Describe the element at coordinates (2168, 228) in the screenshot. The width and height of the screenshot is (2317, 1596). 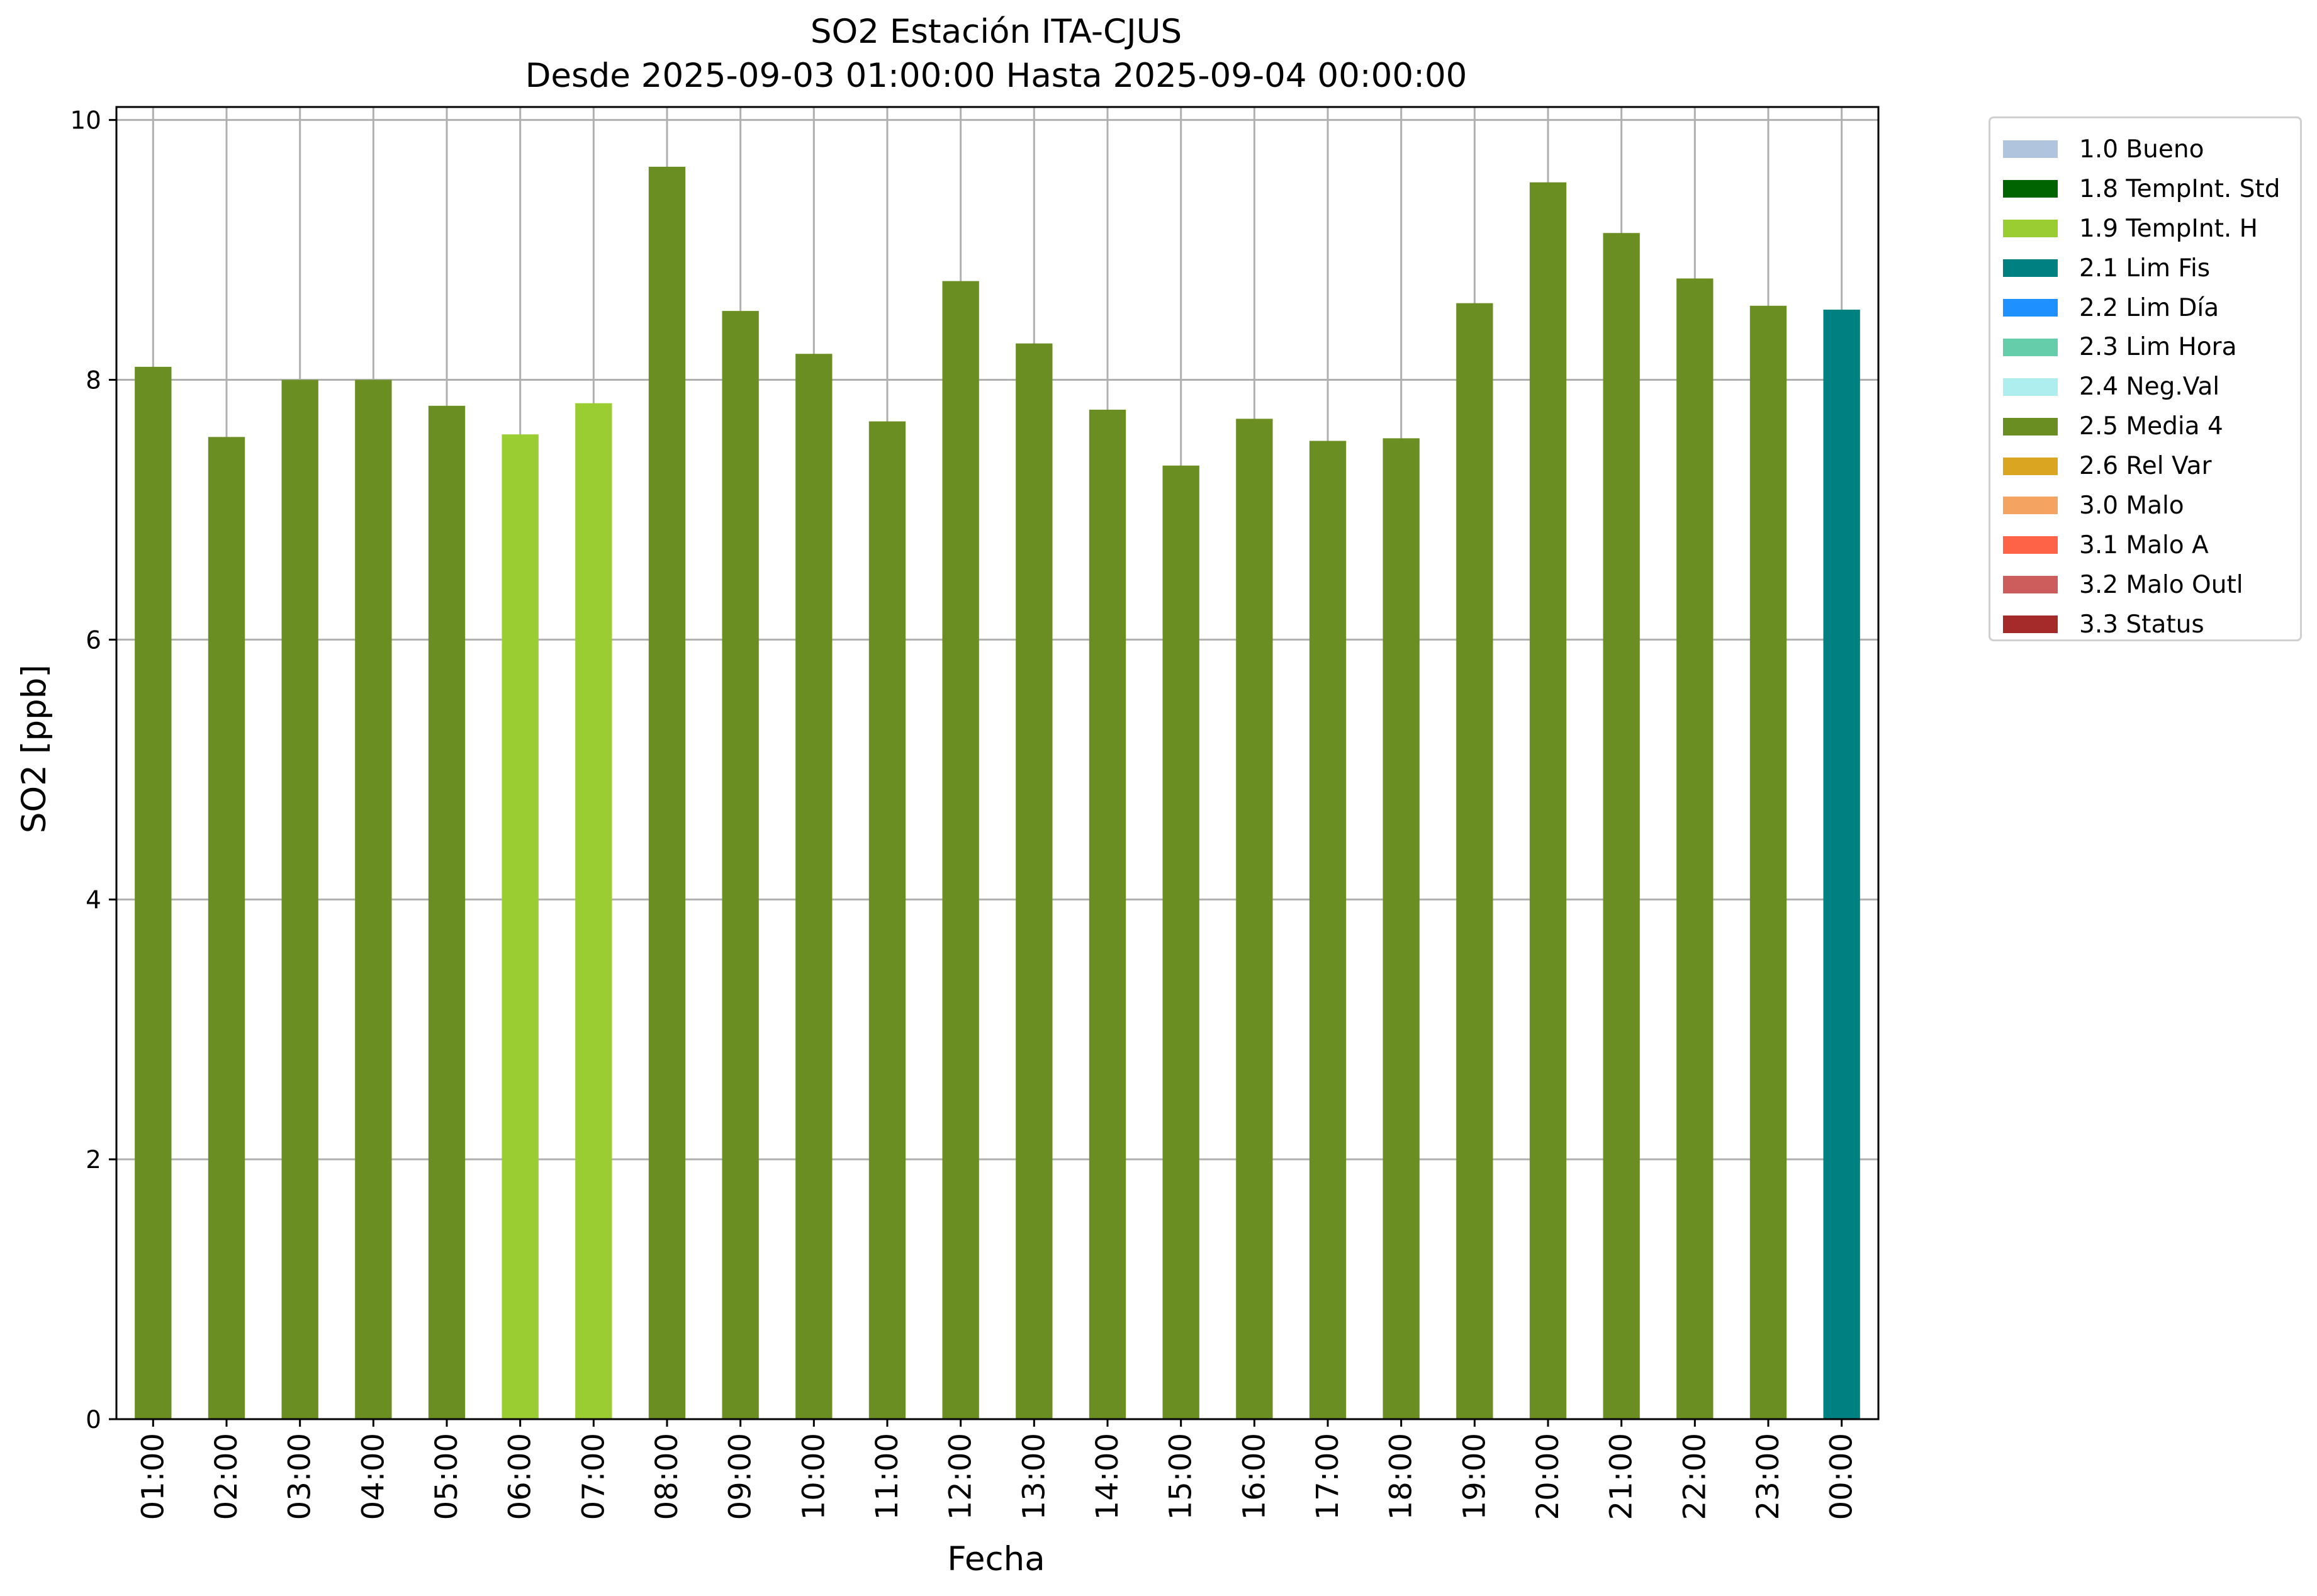
I see `legend-label: 1.9 TempInt. H` at that location.